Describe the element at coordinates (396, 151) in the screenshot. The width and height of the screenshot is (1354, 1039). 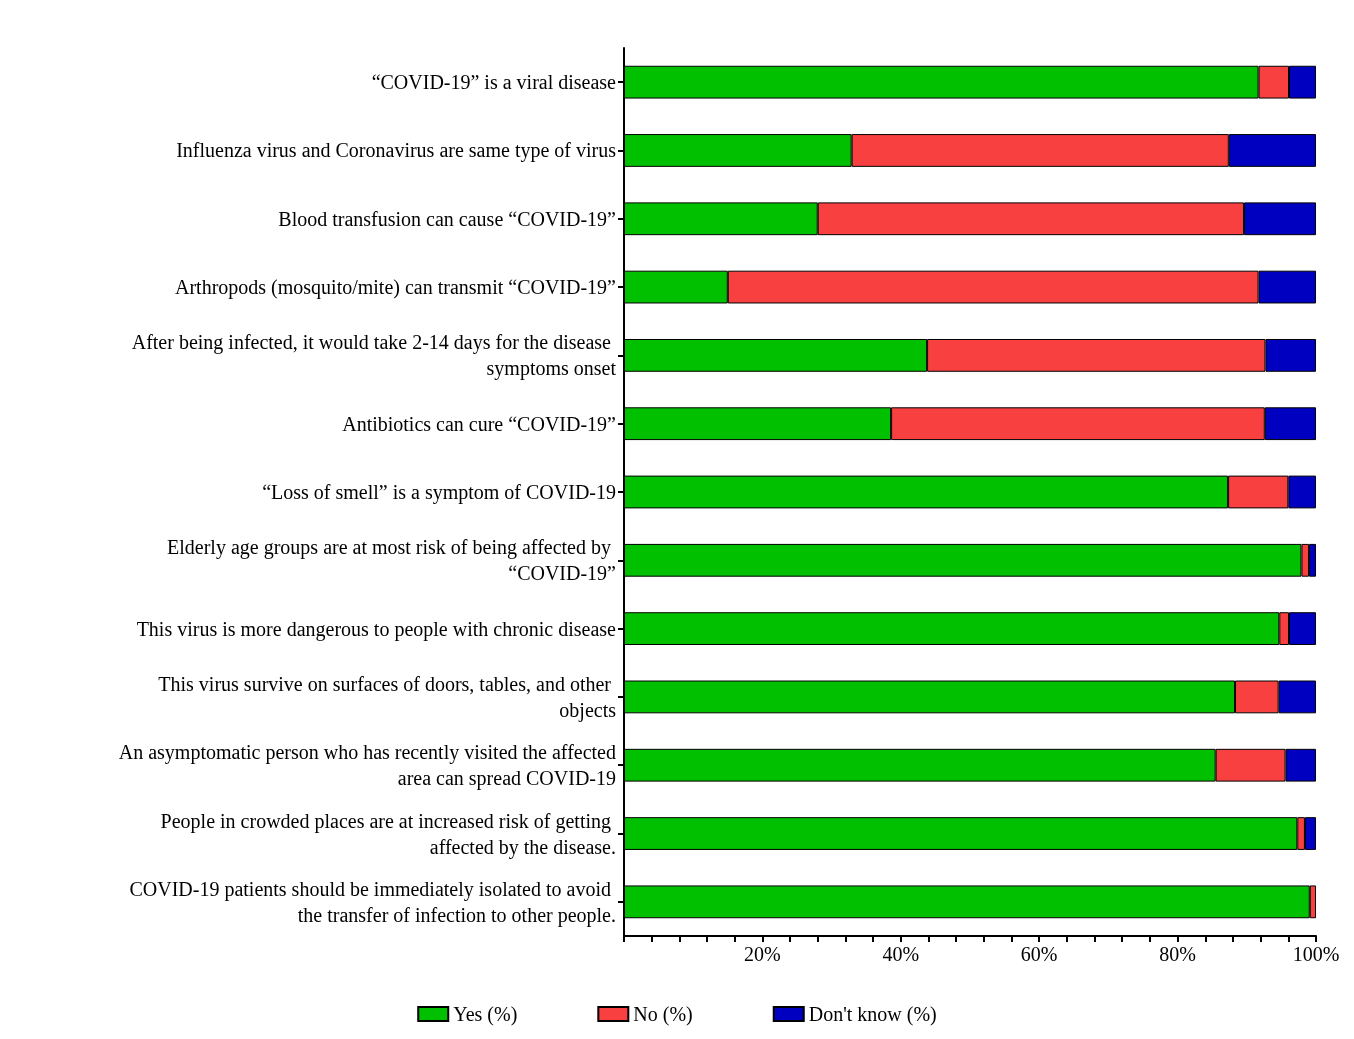
I see `y-tick-label: Influenza virus and Coronavirus are same type of virus` at that location.